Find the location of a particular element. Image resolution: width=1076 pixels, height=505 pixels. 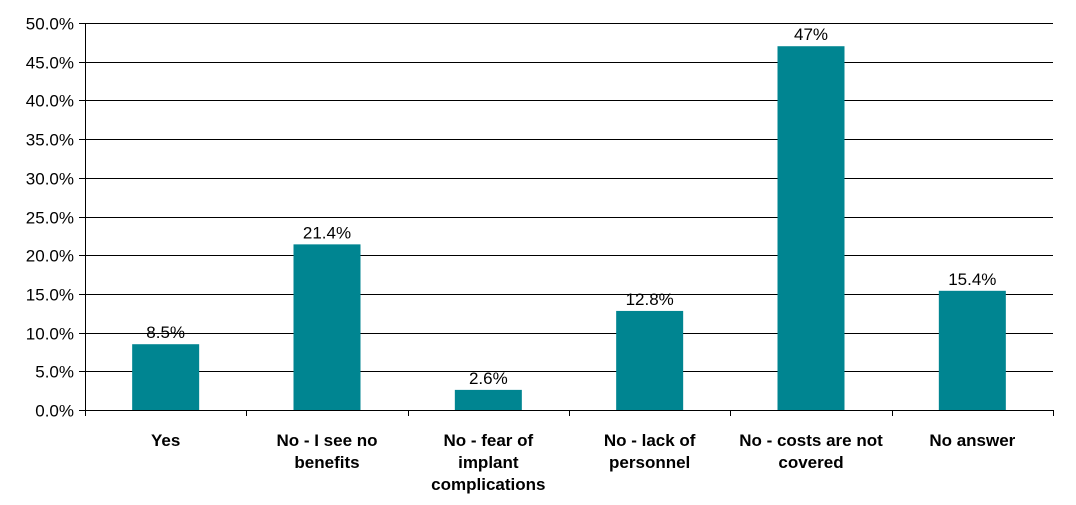

x-tick-label-line: No - lack of is located at coordinates (650, 440).